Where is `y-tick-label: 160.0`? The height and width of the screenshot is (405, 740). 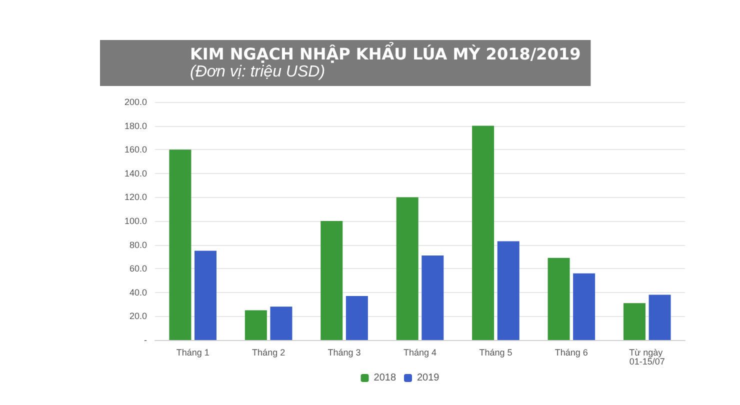
y-tick-label: 160.0 is located at coordinates (135, 149).